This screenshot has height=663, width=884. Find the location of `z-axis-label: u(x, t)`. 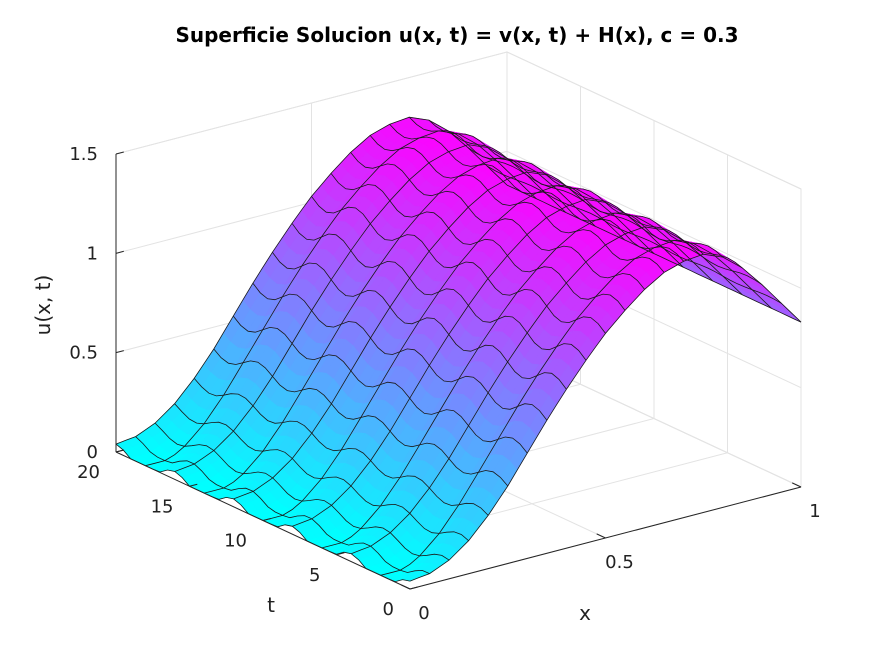

z-axis-label: u(x, t) is located at coordinates (43, 305).